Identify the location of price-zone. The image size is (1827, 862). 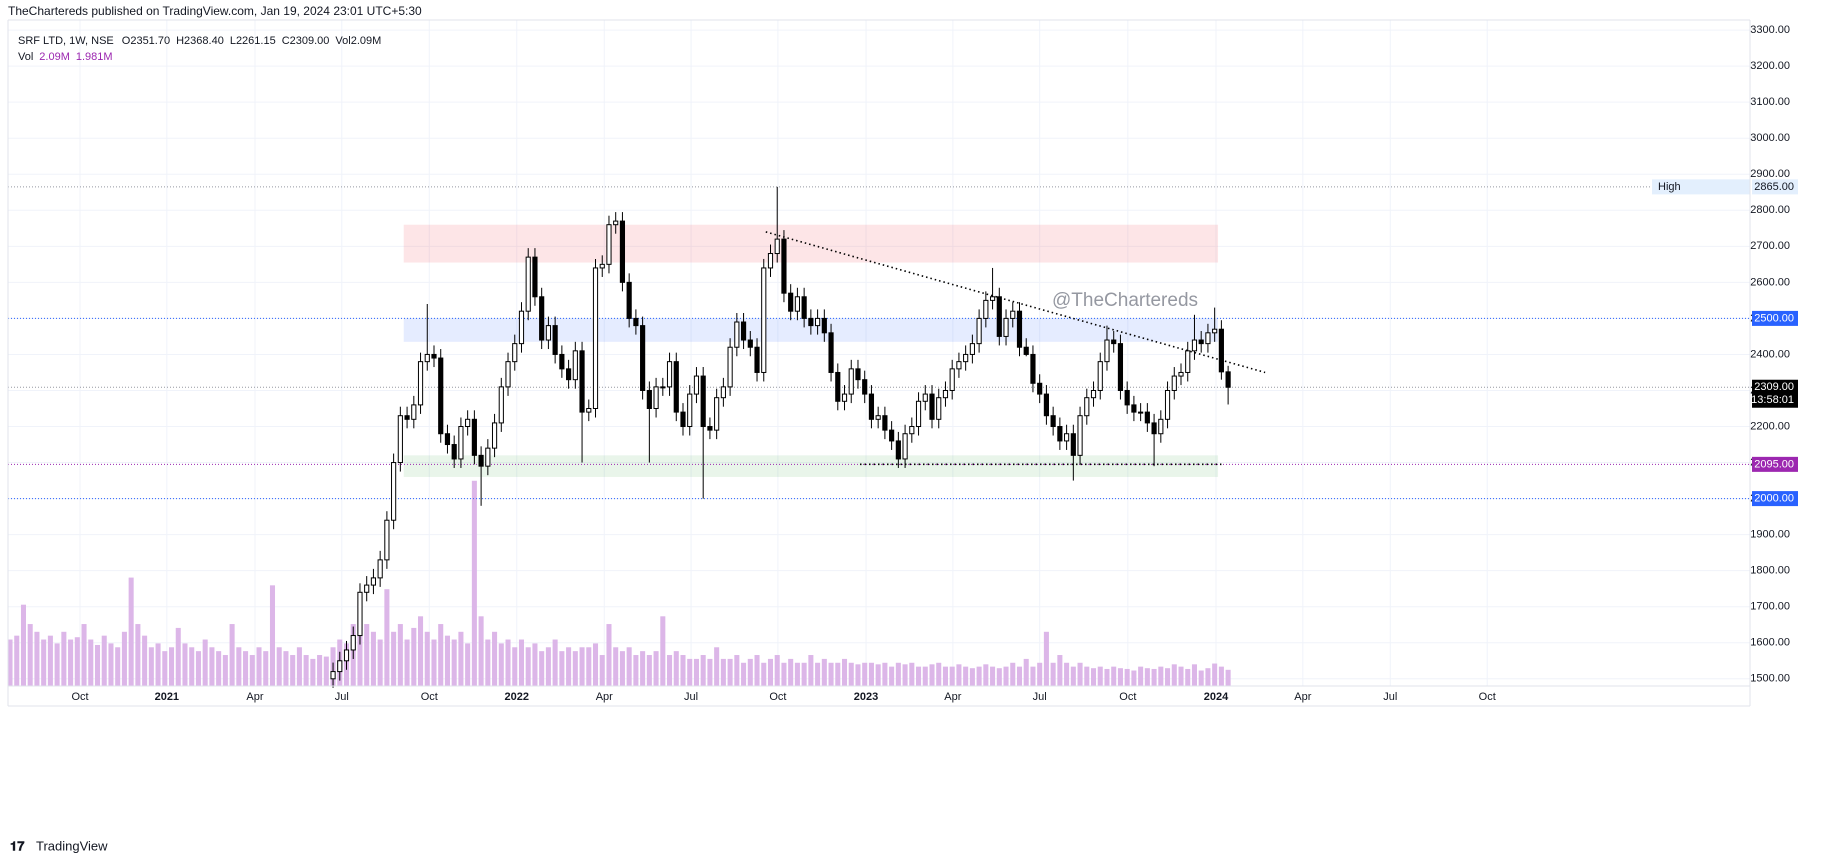
(811, 466).